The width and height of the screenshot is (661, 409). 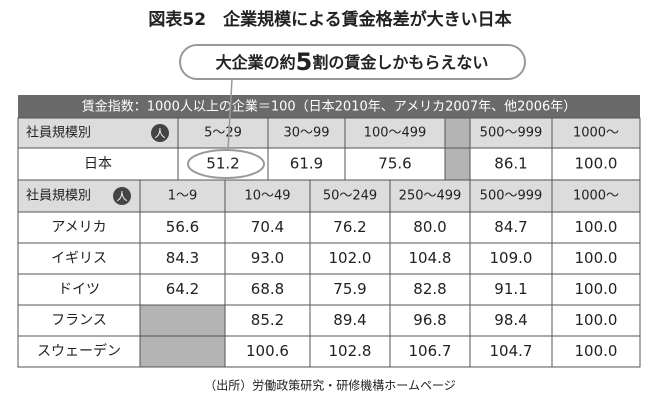 I want to click on callout-text: 割の賃金しかもらえない, so click(x=400, y=62).